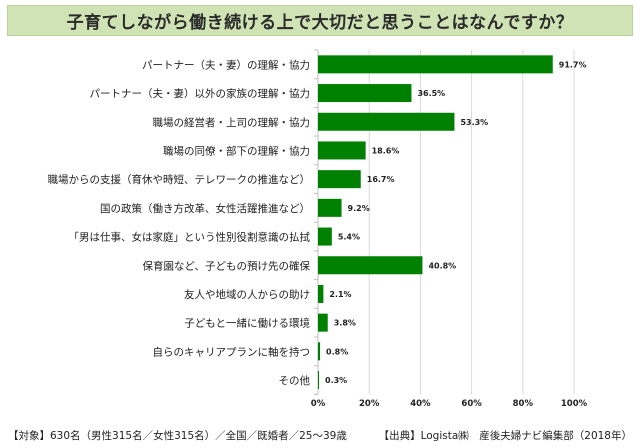 This screenshot has width=640, height=448. What do you see at coordinates (337, 351) in the screenshot?
I see `data-label: 0.8%` at bounding box center [337, 351].